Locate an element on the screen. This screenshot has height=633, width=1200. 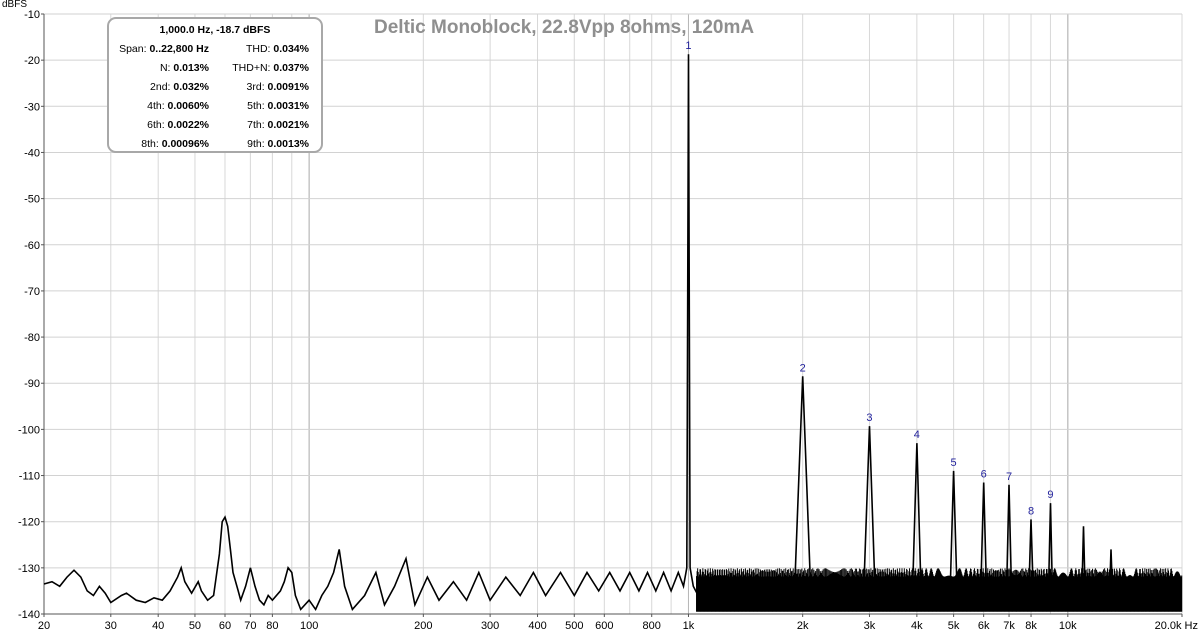
stats-value: 0.0022% is located at coordinates (188, 125).